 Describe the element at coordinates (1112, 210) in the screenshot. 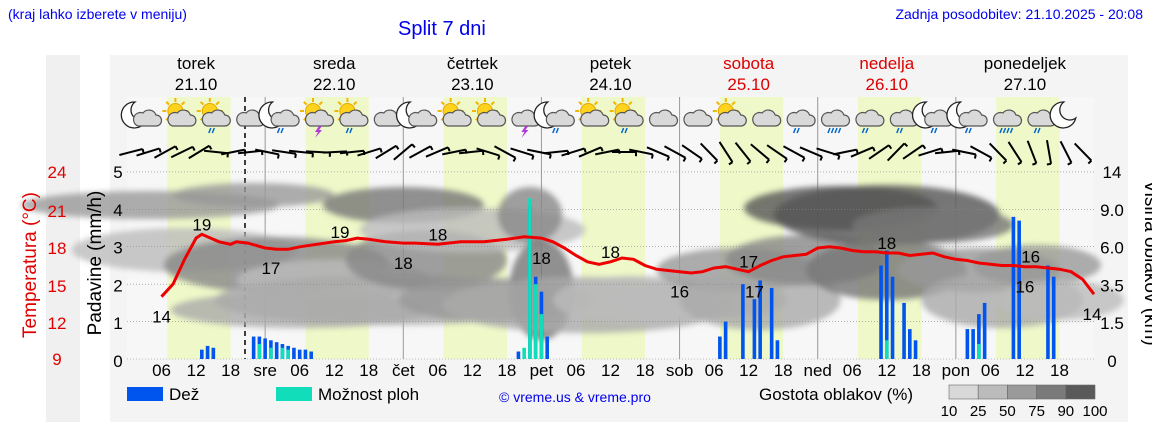

I see `cloud-height-tick: 9.0` at that location.